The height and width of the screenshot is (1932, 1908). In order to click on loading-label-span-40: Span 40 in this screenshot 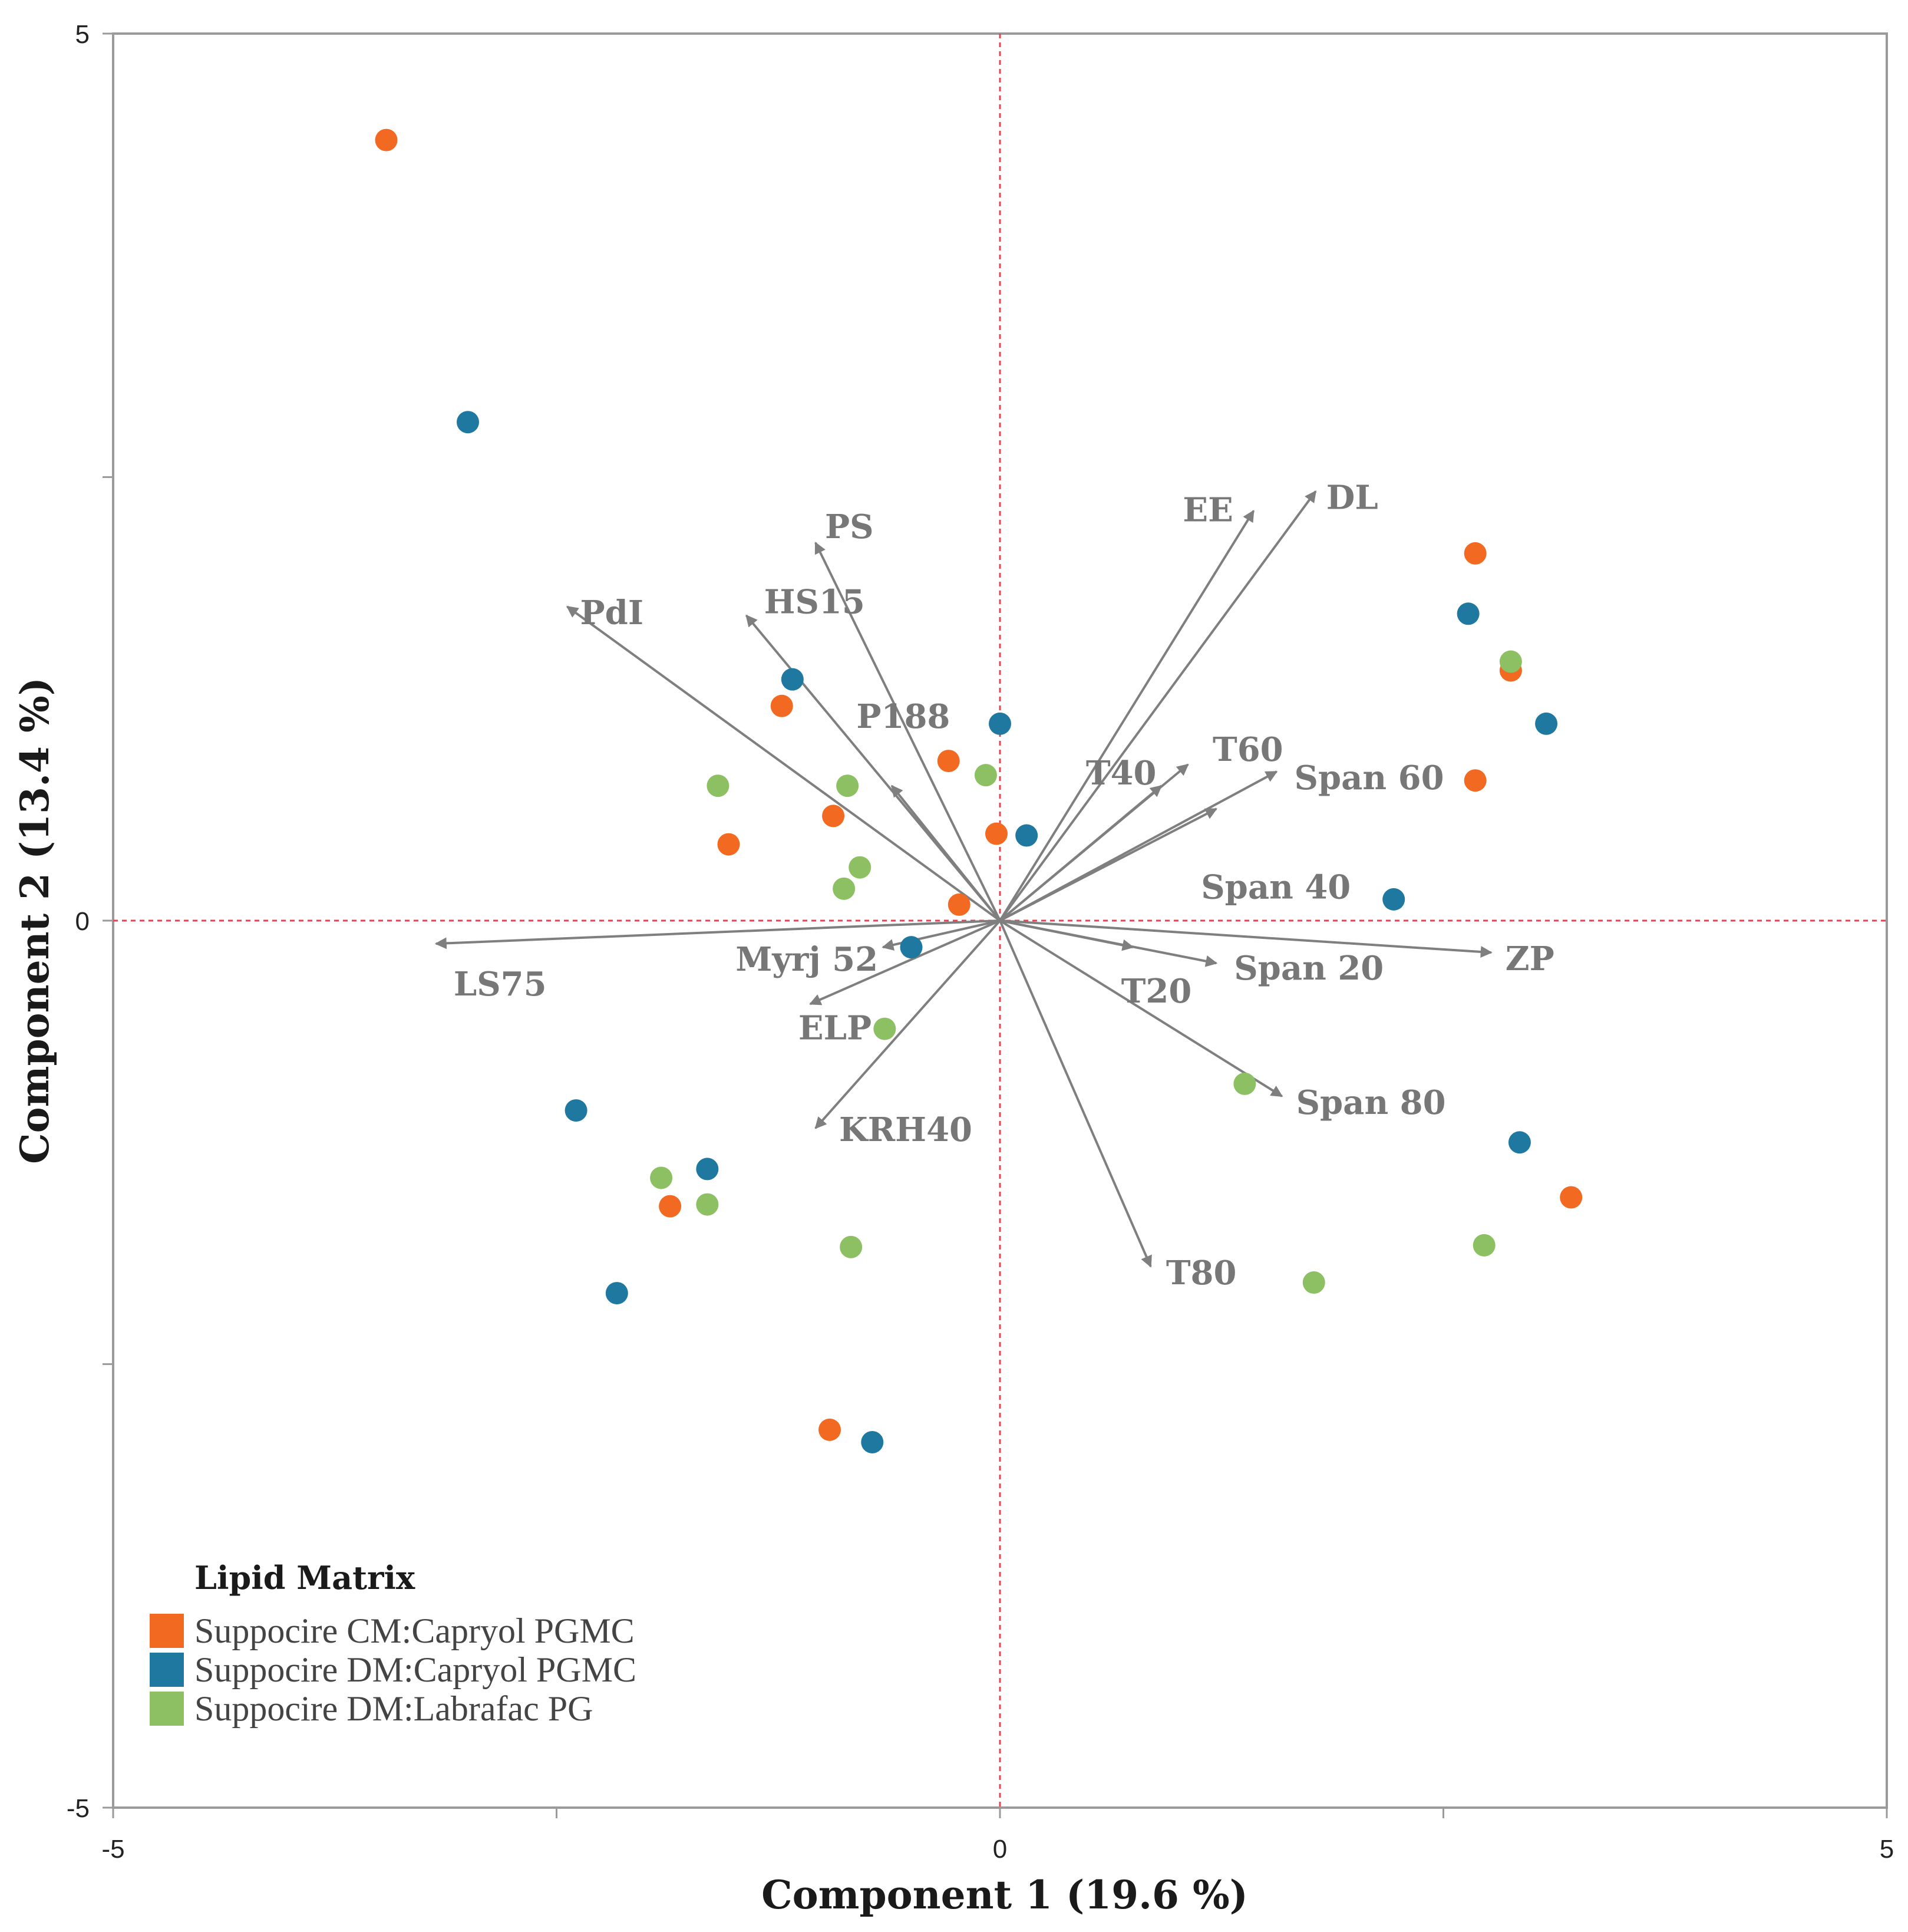, I will do `click(1276, 887)`.